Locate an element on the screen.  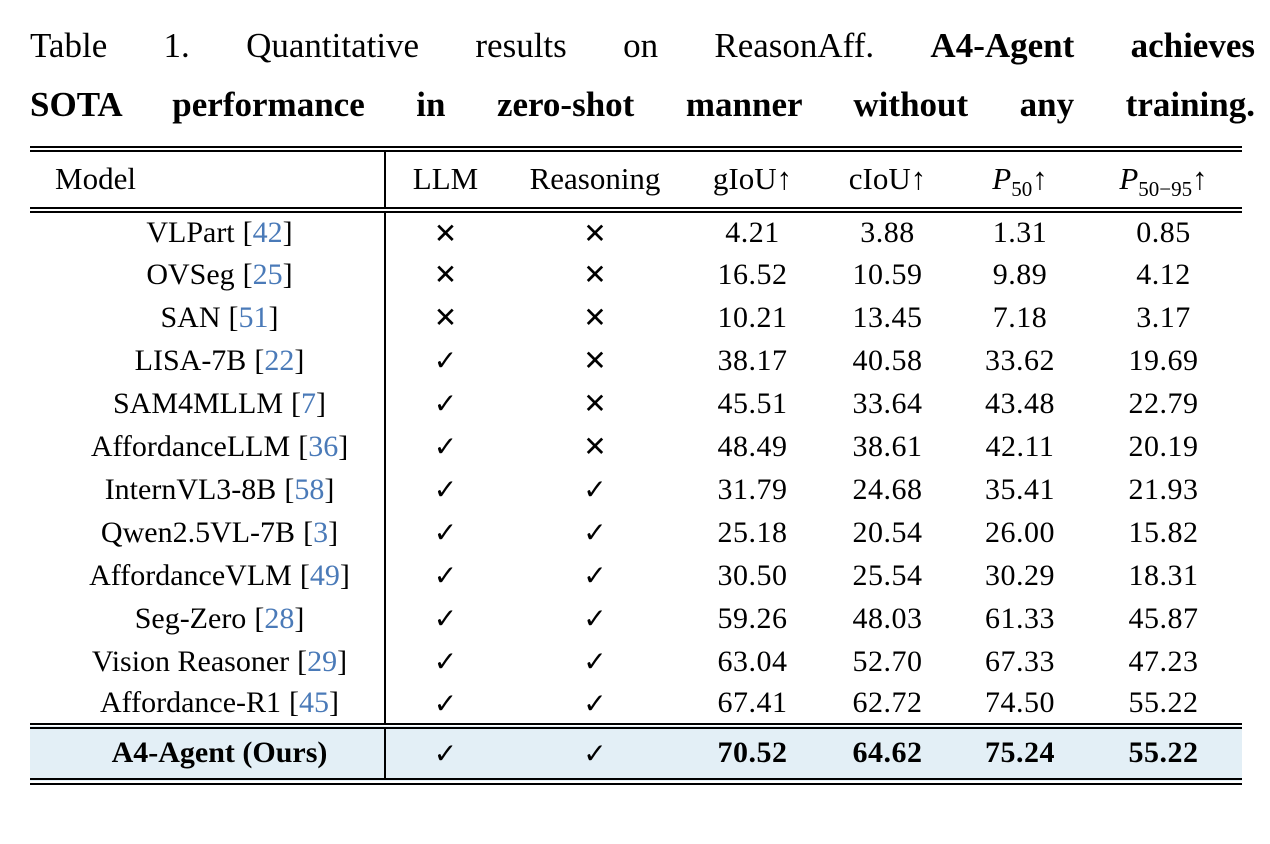
citation-link: [45] is located at coordinates (314, 702).